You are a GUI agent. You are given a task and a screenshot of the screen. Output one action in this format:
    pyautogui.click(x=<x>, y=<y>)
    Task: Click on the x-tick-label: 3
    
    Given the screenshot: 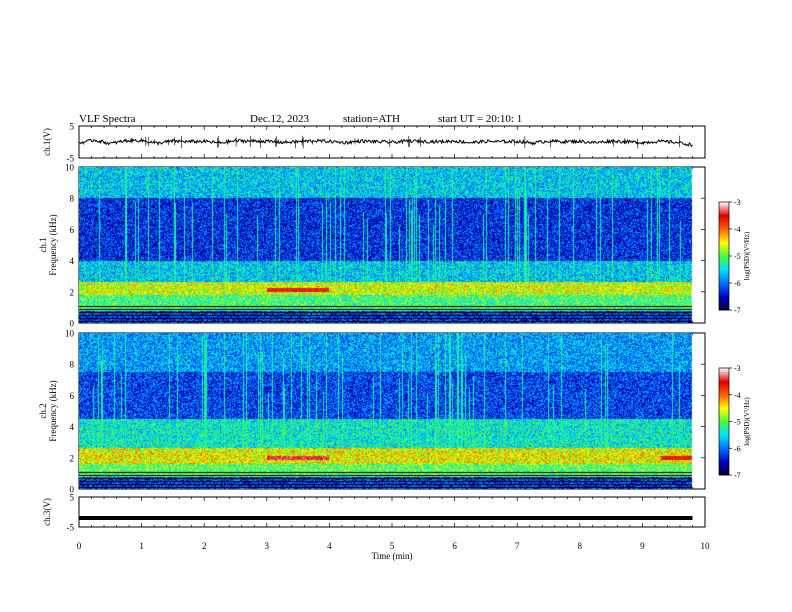 What is the action you would take?
    pyautogui.click(x=267, y=546)
    